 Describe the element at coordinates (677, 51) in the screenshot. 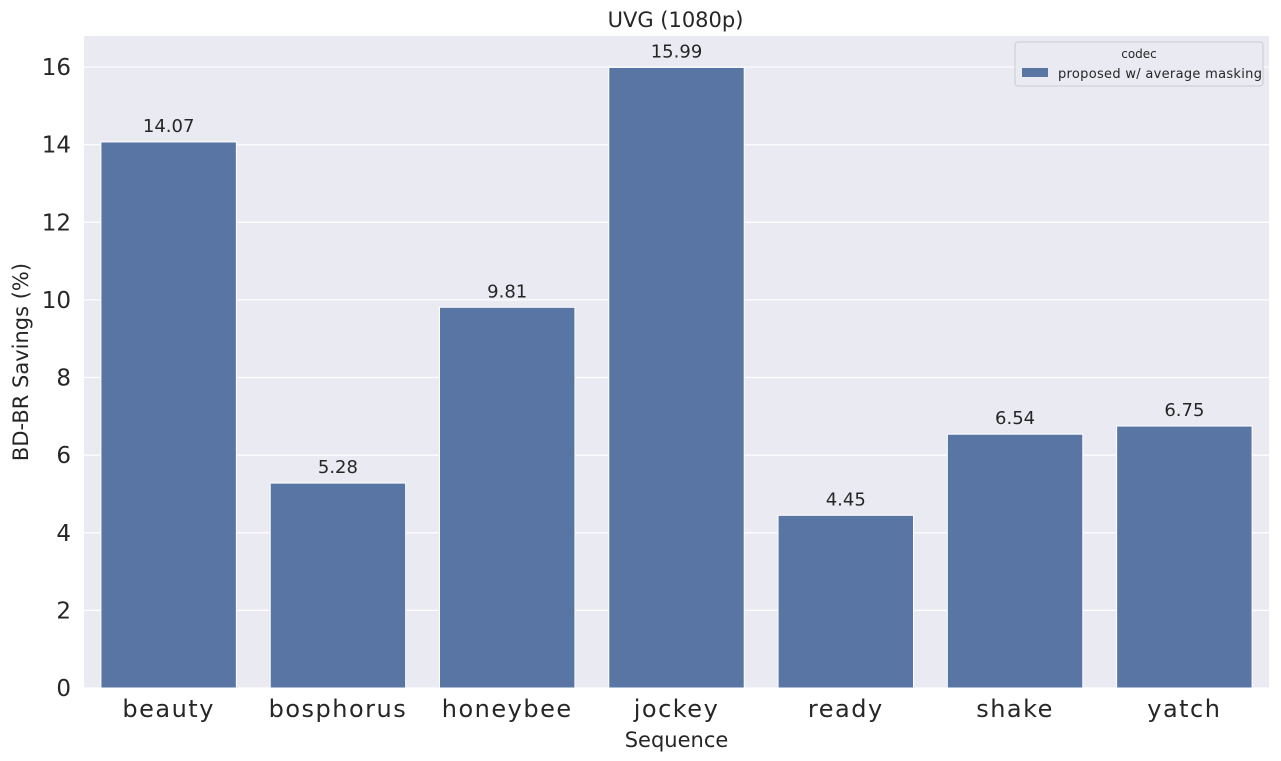

I see `bar-value-label: 15.99` at that location.